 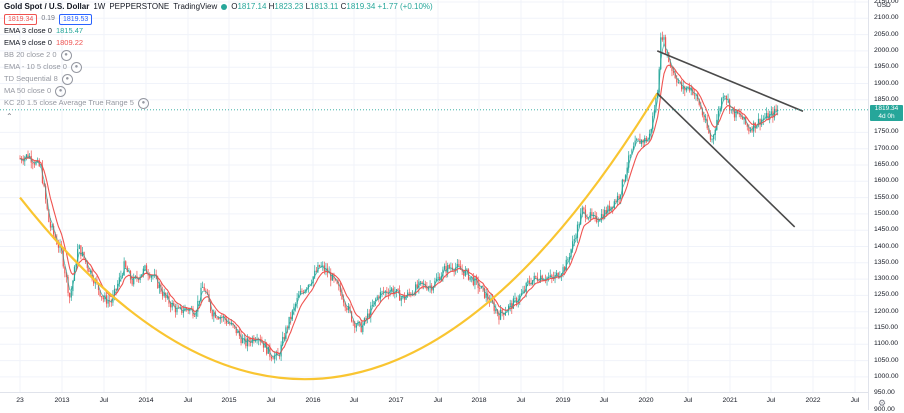 I want to click on indicator-label: KC 20 1.5 close Average True Range 5, so click(x=69, y=102).